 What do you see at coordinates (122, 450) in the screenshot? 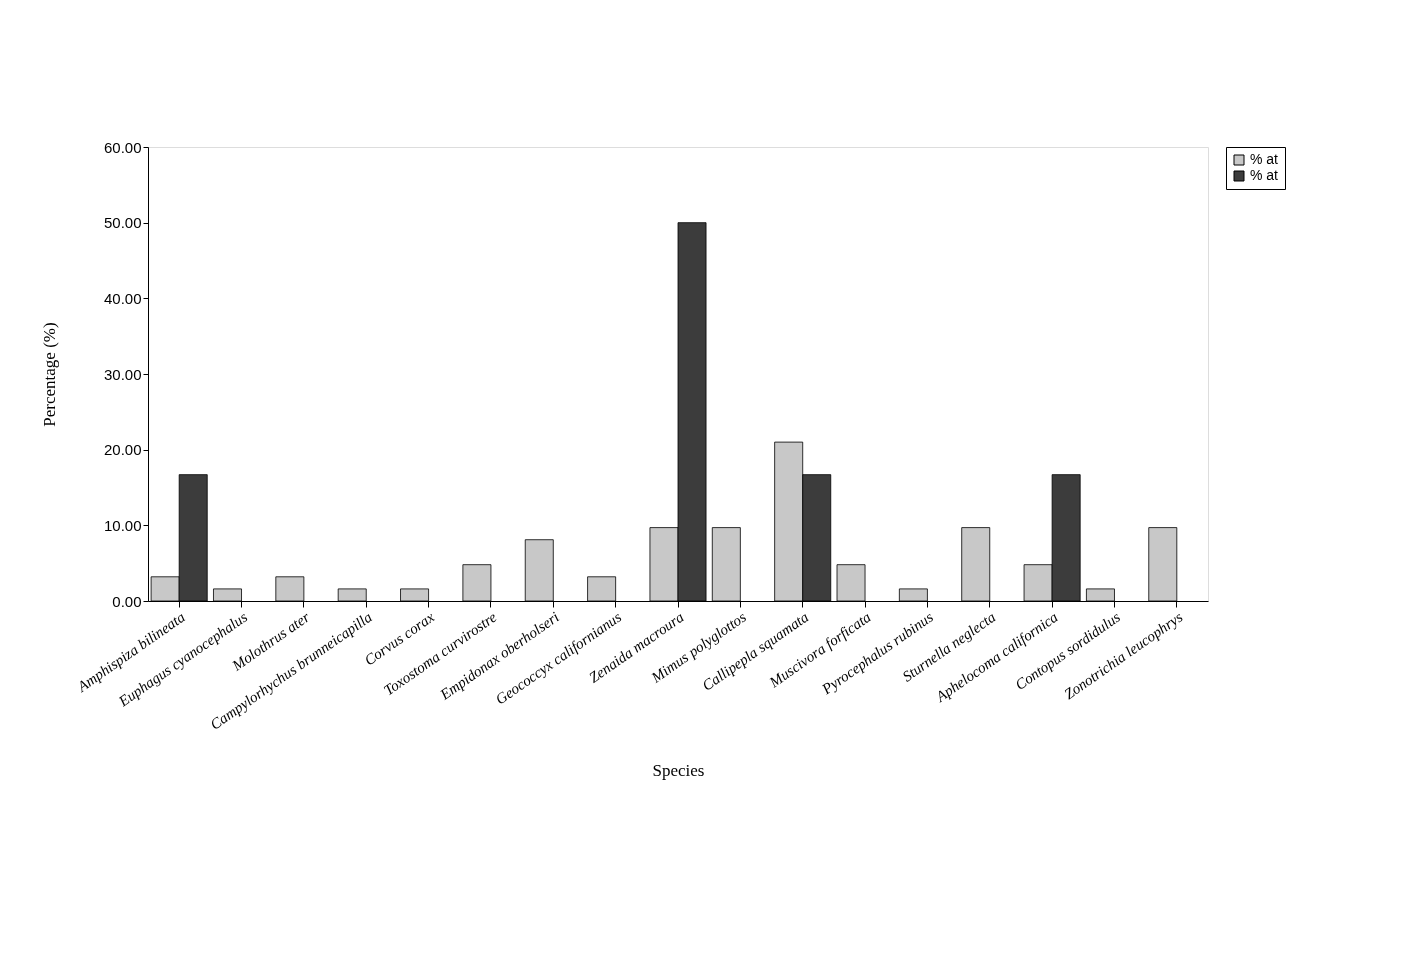
I see `y-tick-label: 20.00` at bounding box center [122, 450].